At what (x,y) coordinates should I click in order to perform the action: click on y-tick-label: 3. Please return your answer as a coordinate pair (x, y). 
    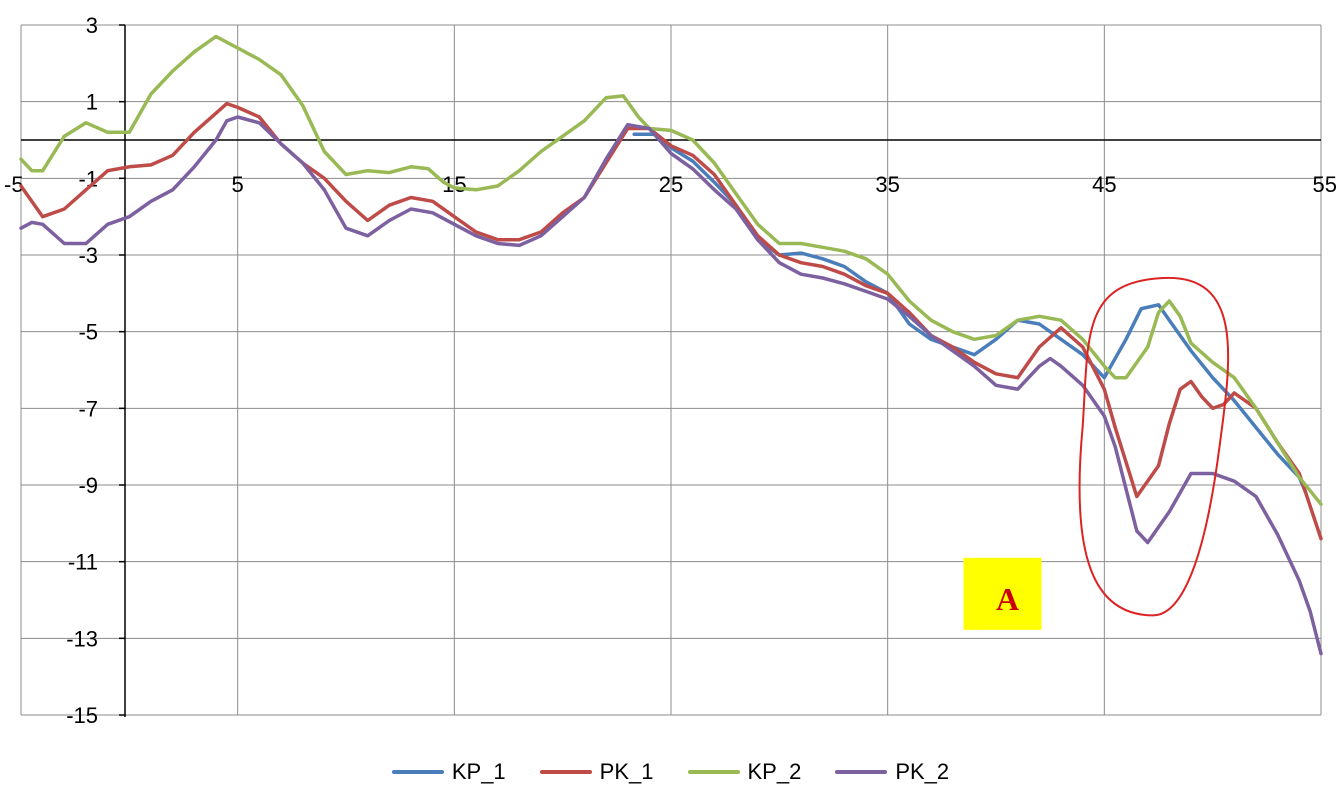
    Looking at the image, I should click on (92, 25).